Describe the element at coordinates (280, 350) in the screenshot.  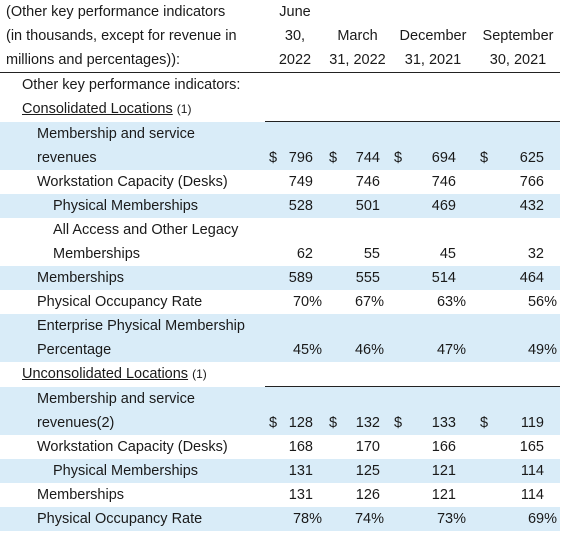
I see `table-row: Percentage 45% 46% 47% 49%` at that location.